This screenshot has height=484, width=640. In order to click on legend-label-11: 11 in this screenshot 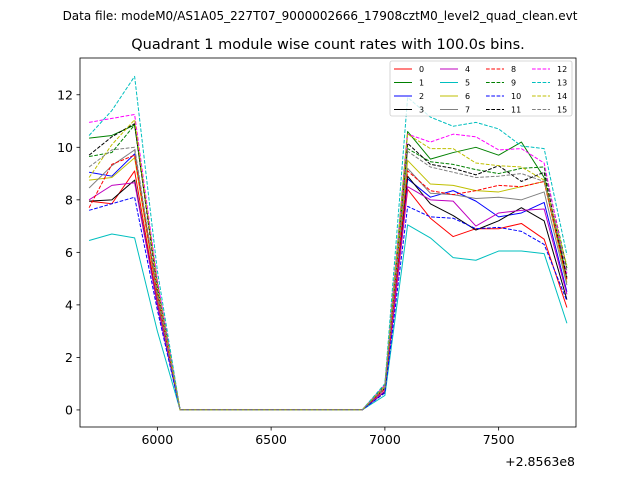, I will do `click(516, 110)`.